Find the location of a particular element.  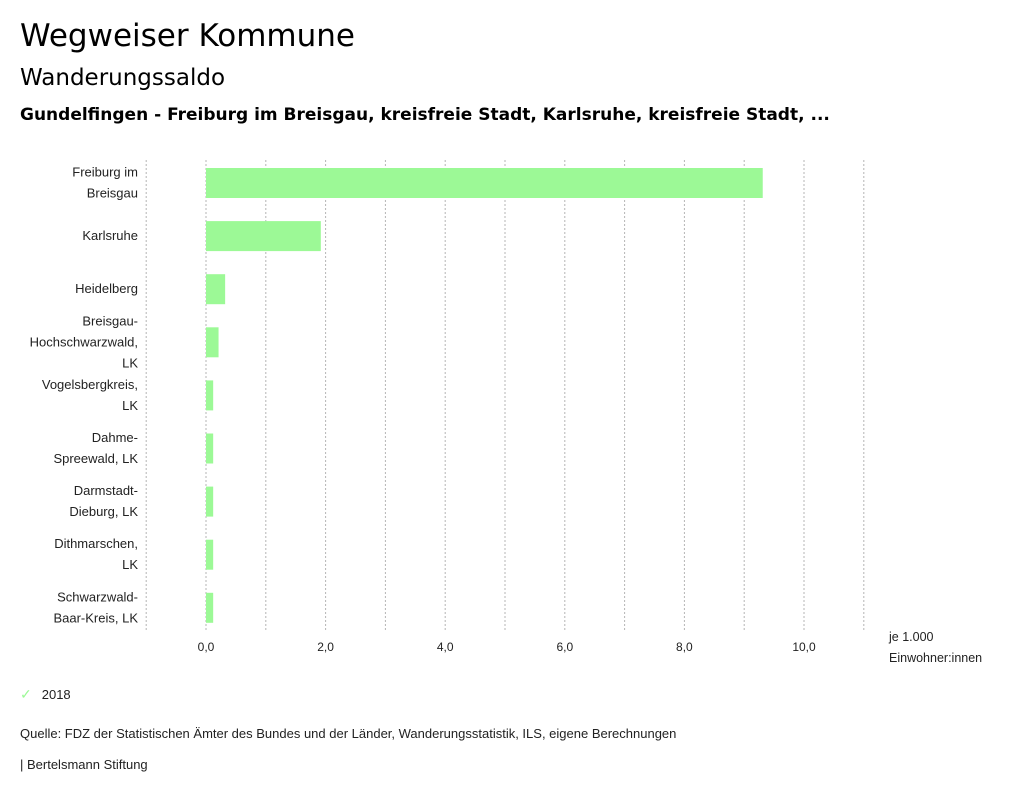

category-label: Dahme- is located at coordinates (115, 437).